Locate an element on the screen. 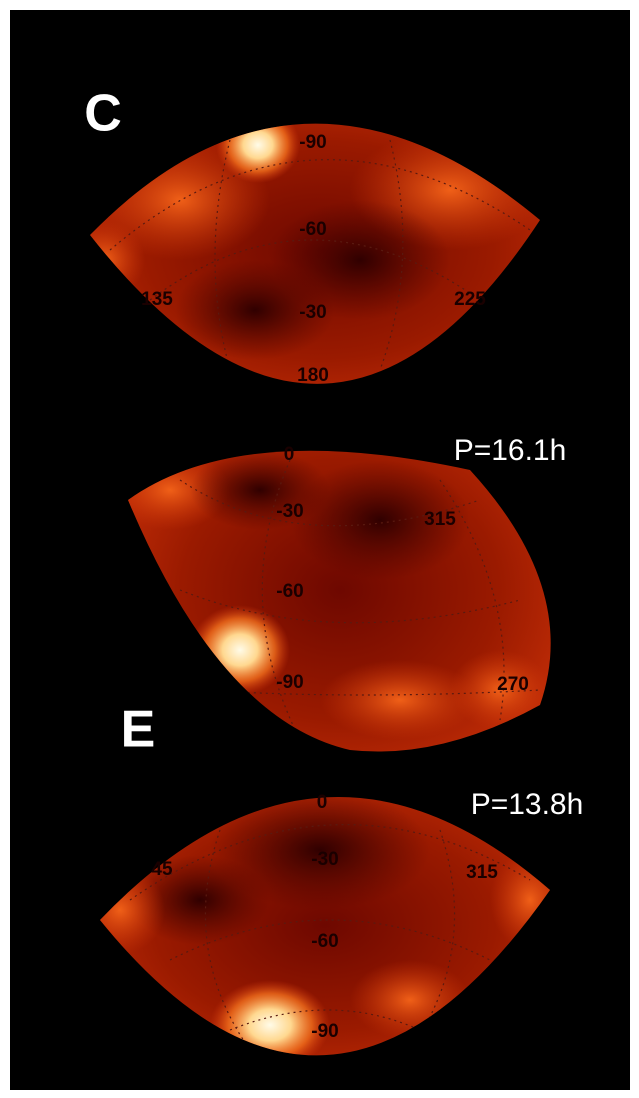  period: P=16.1h is located at coordinates (510, 450).